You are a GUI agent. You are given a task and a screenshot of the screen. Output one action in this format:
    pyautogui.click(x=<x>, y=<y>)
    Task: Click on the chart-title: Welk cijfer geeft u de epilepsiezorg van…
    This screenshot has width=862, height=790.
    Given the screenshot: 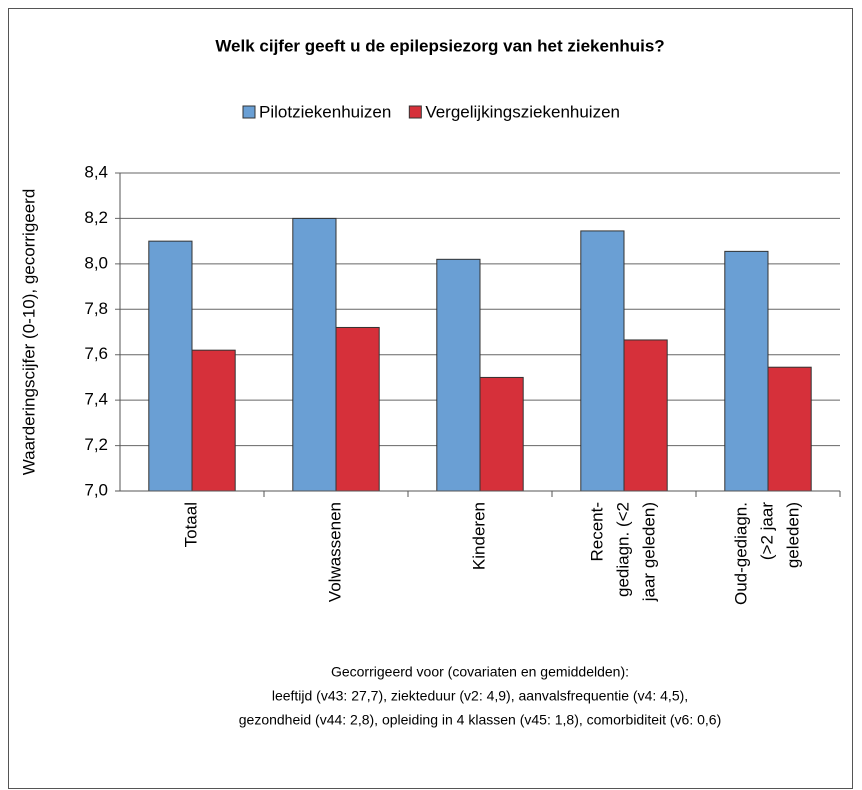 What is the action you would take?
    pyautogui.click(x=439, y=45)
    